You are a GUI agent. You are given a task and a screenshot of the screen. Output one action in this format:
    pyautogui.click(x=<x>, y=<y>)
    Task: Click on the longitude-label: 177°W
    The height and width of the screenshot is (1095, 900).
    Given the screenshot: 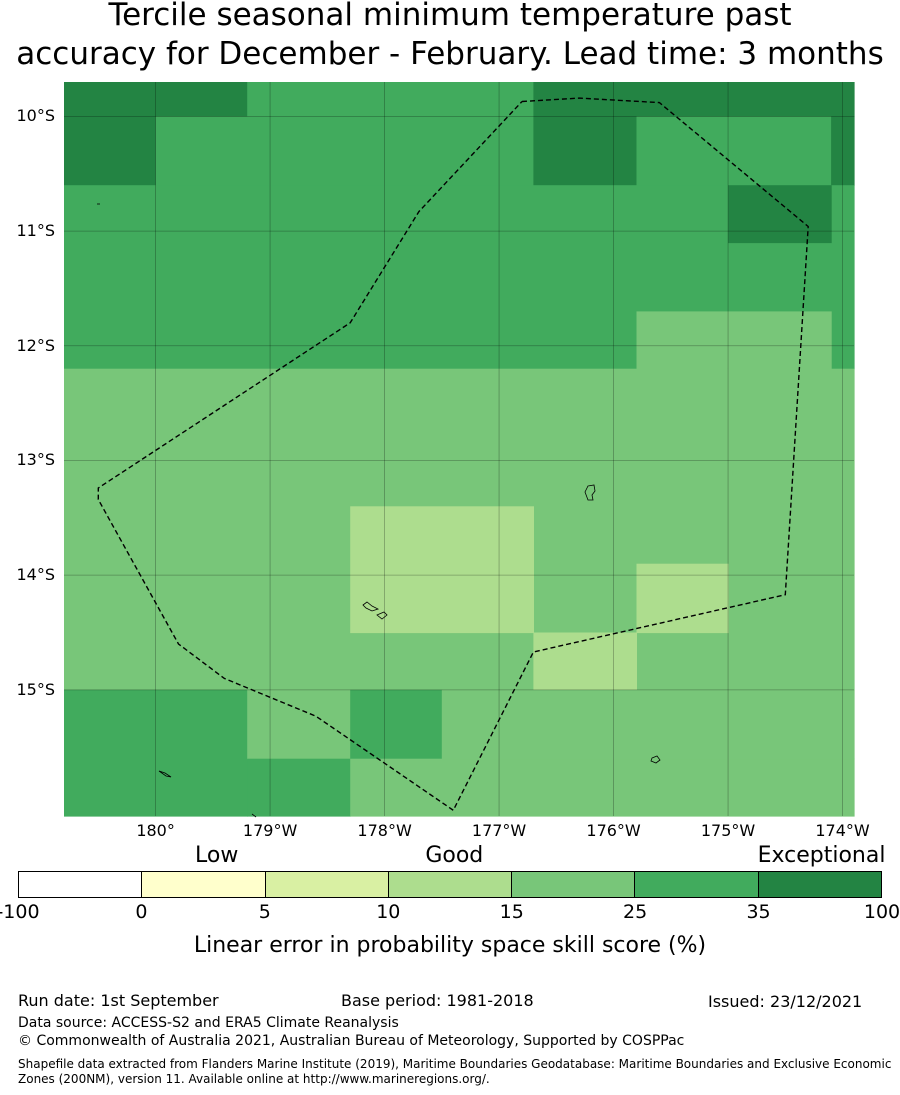 What is the action you would take?
    pyautogui.click(x=499, y=830)
    